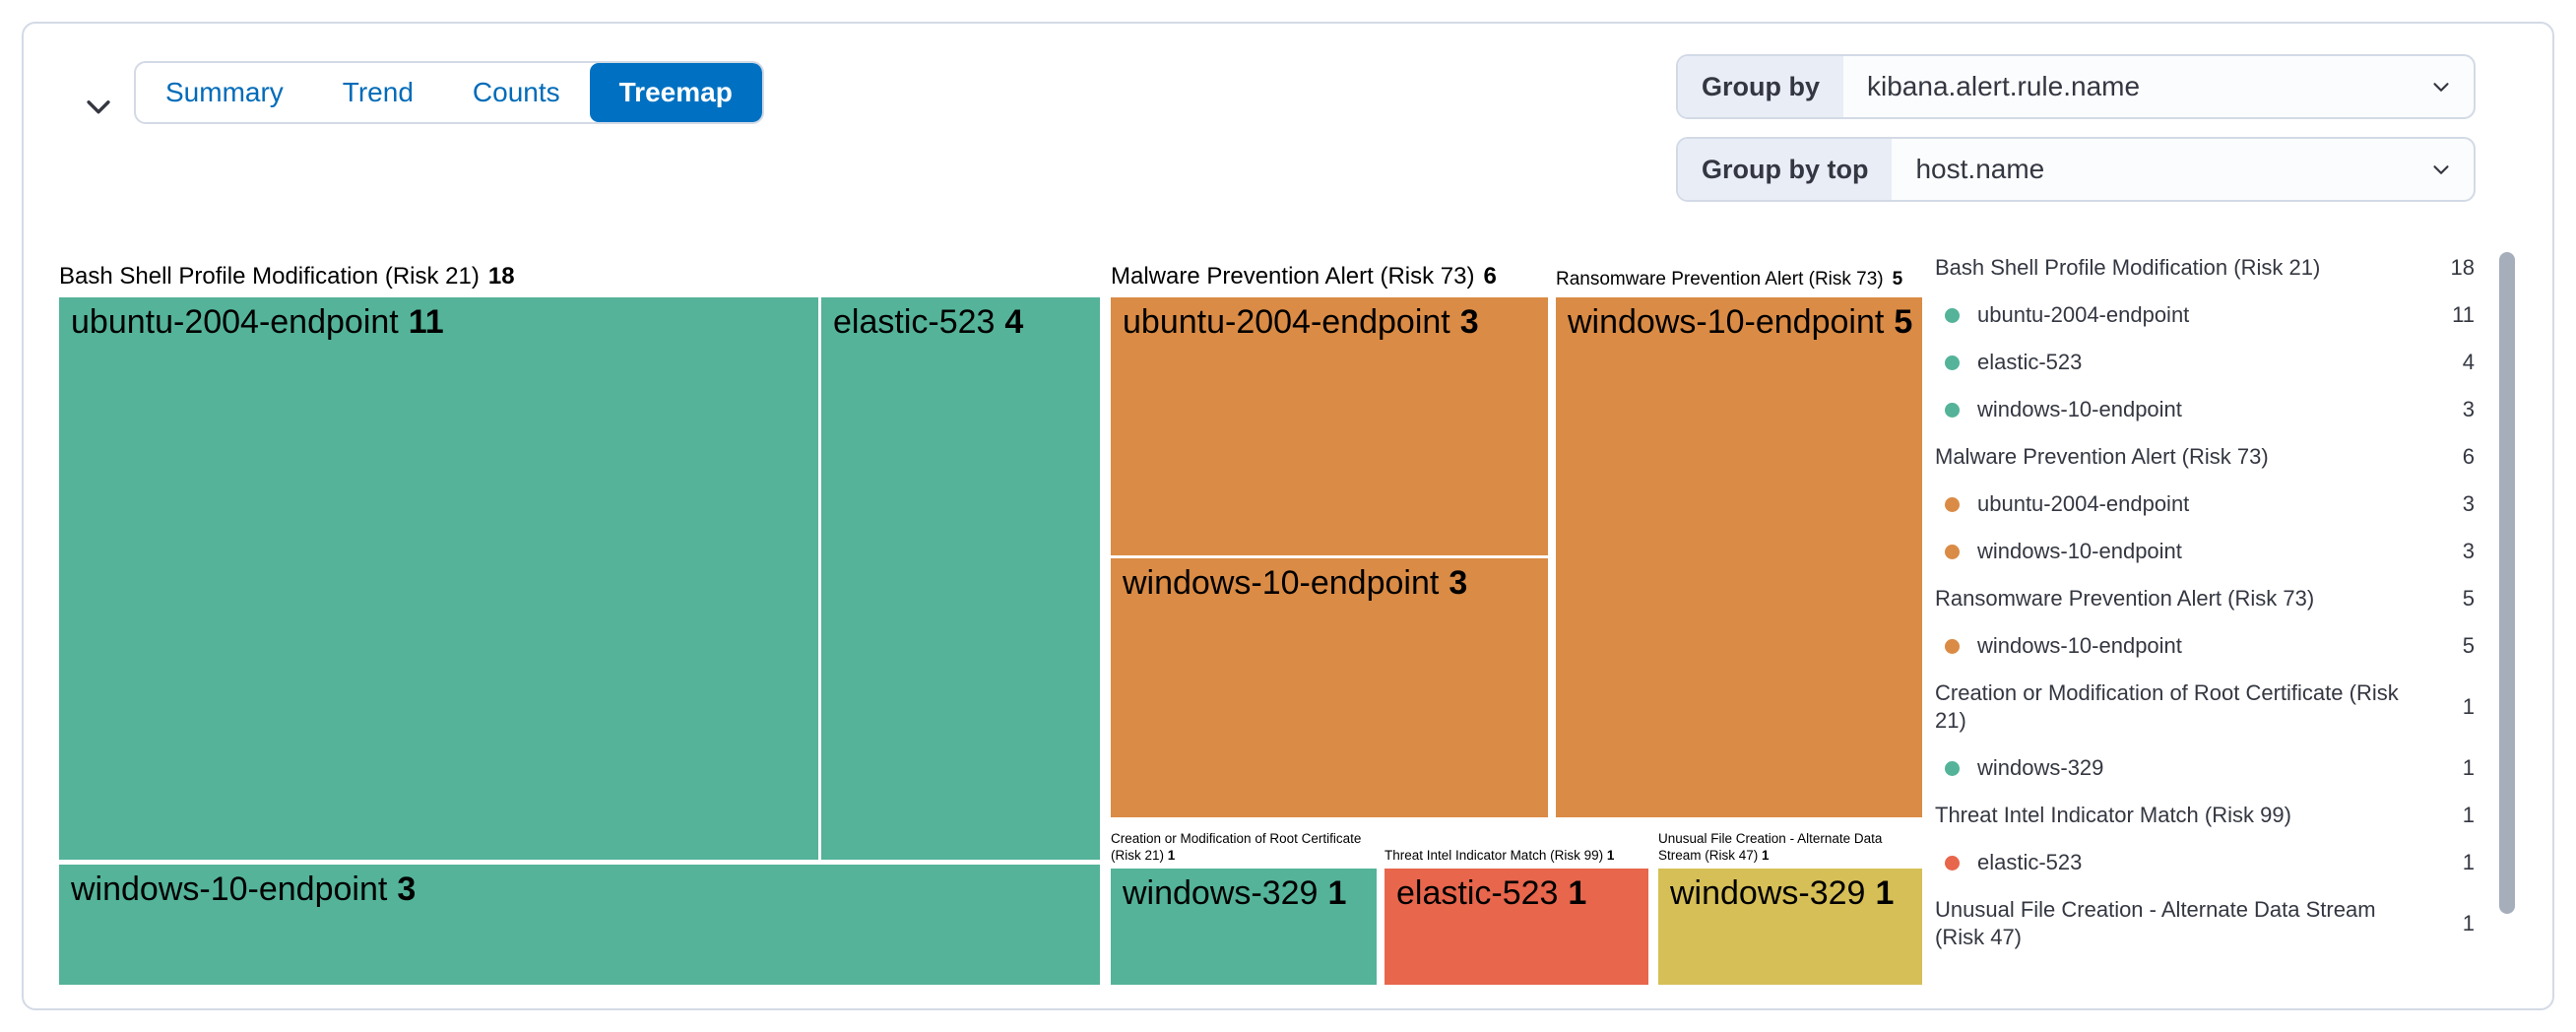 Image resolution: width=2576 pixels, height=1032 pixels. What do you see at coordinates (1768, 893) in the screenshot?
I see `cell-name: windows-329` at bounding box center [1768, 893].